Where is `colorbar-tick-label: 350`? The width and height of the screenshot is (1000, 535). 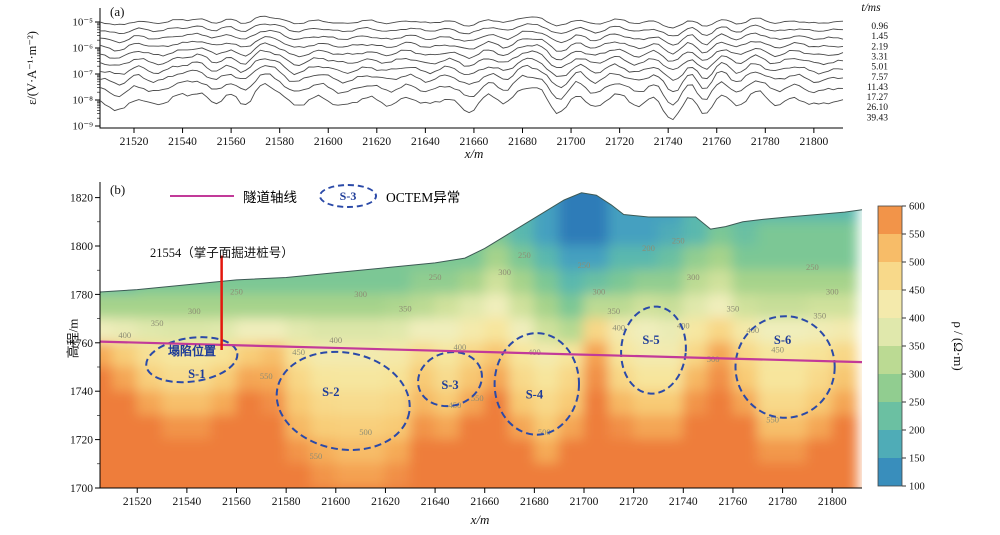 colorbar-tick-label: 350 is located at coordinates (917, 347).